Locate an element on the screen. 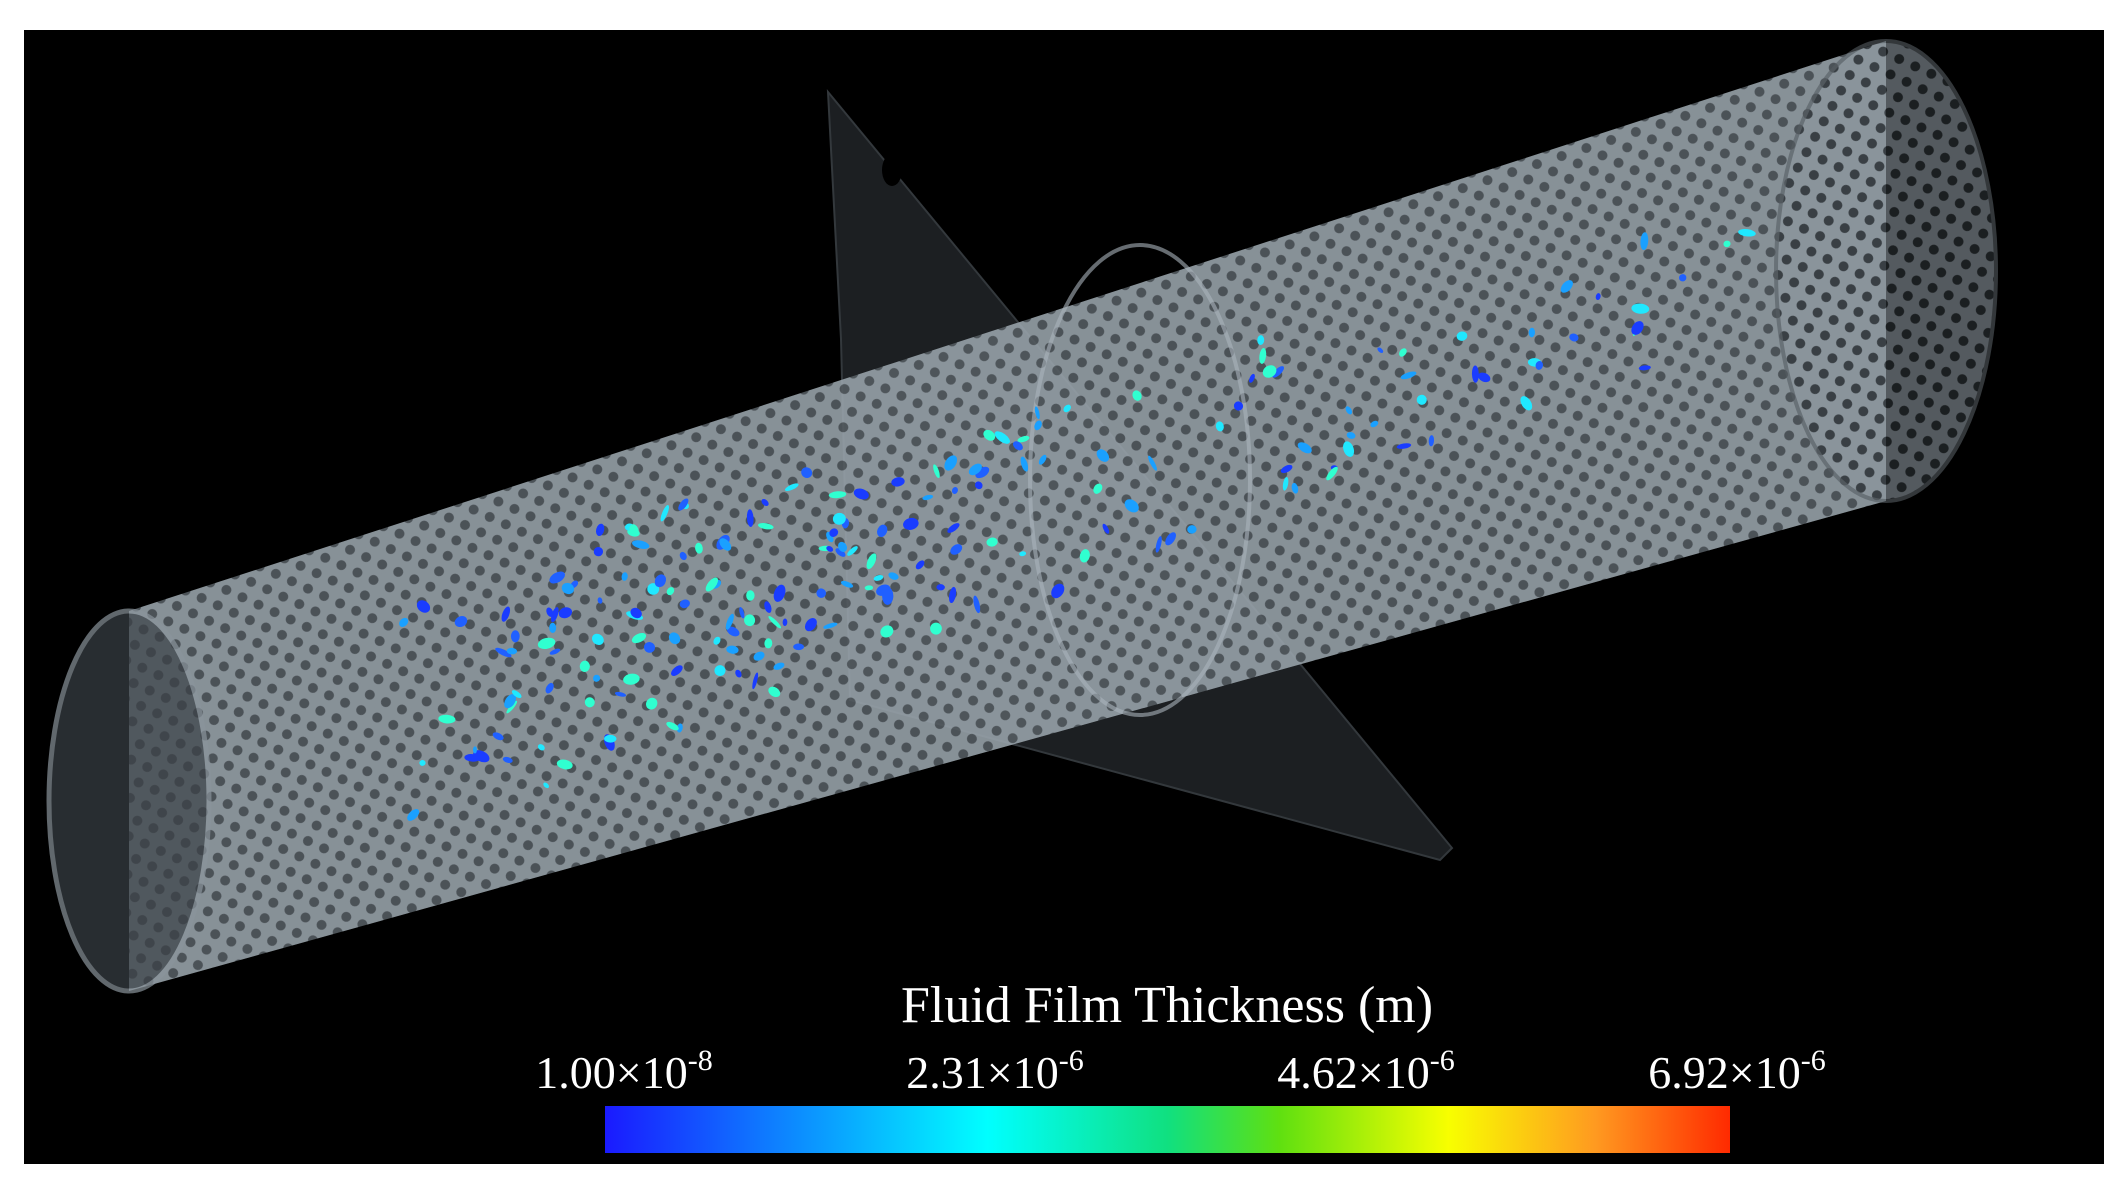  tick-mantissa: 4.62×10 is located at coordinates (1353, 1072).